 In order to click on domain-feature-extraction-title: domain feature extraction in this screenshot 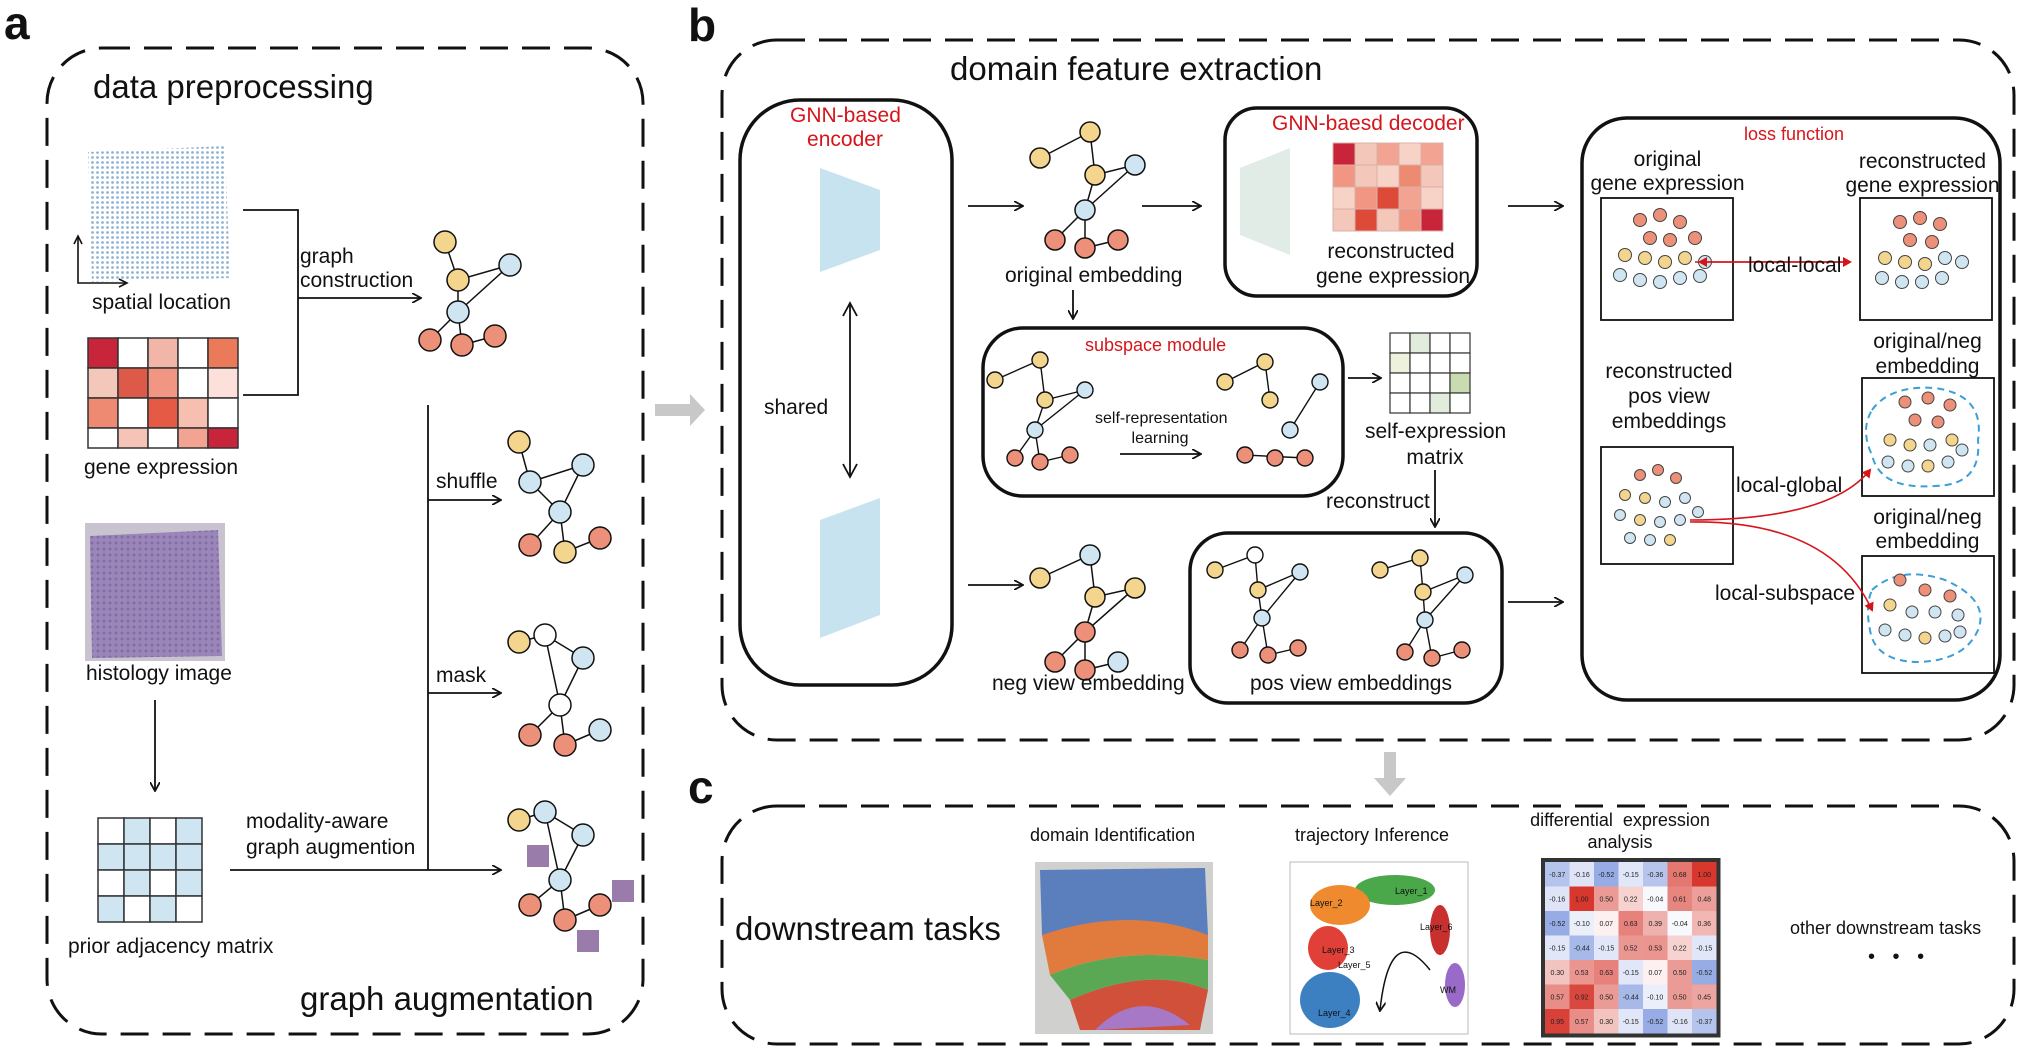, I will do `click(1136, 68)`.